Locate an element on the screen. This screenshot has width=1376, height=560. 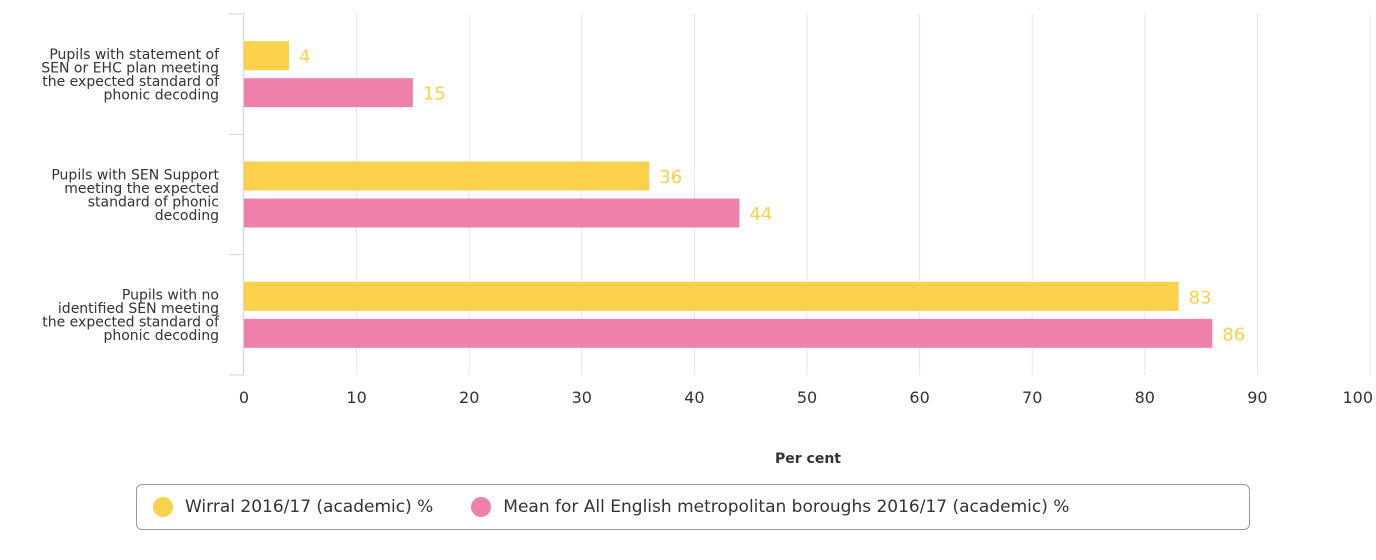
x-tick-label: 60 is located at coordinates (919, 397).